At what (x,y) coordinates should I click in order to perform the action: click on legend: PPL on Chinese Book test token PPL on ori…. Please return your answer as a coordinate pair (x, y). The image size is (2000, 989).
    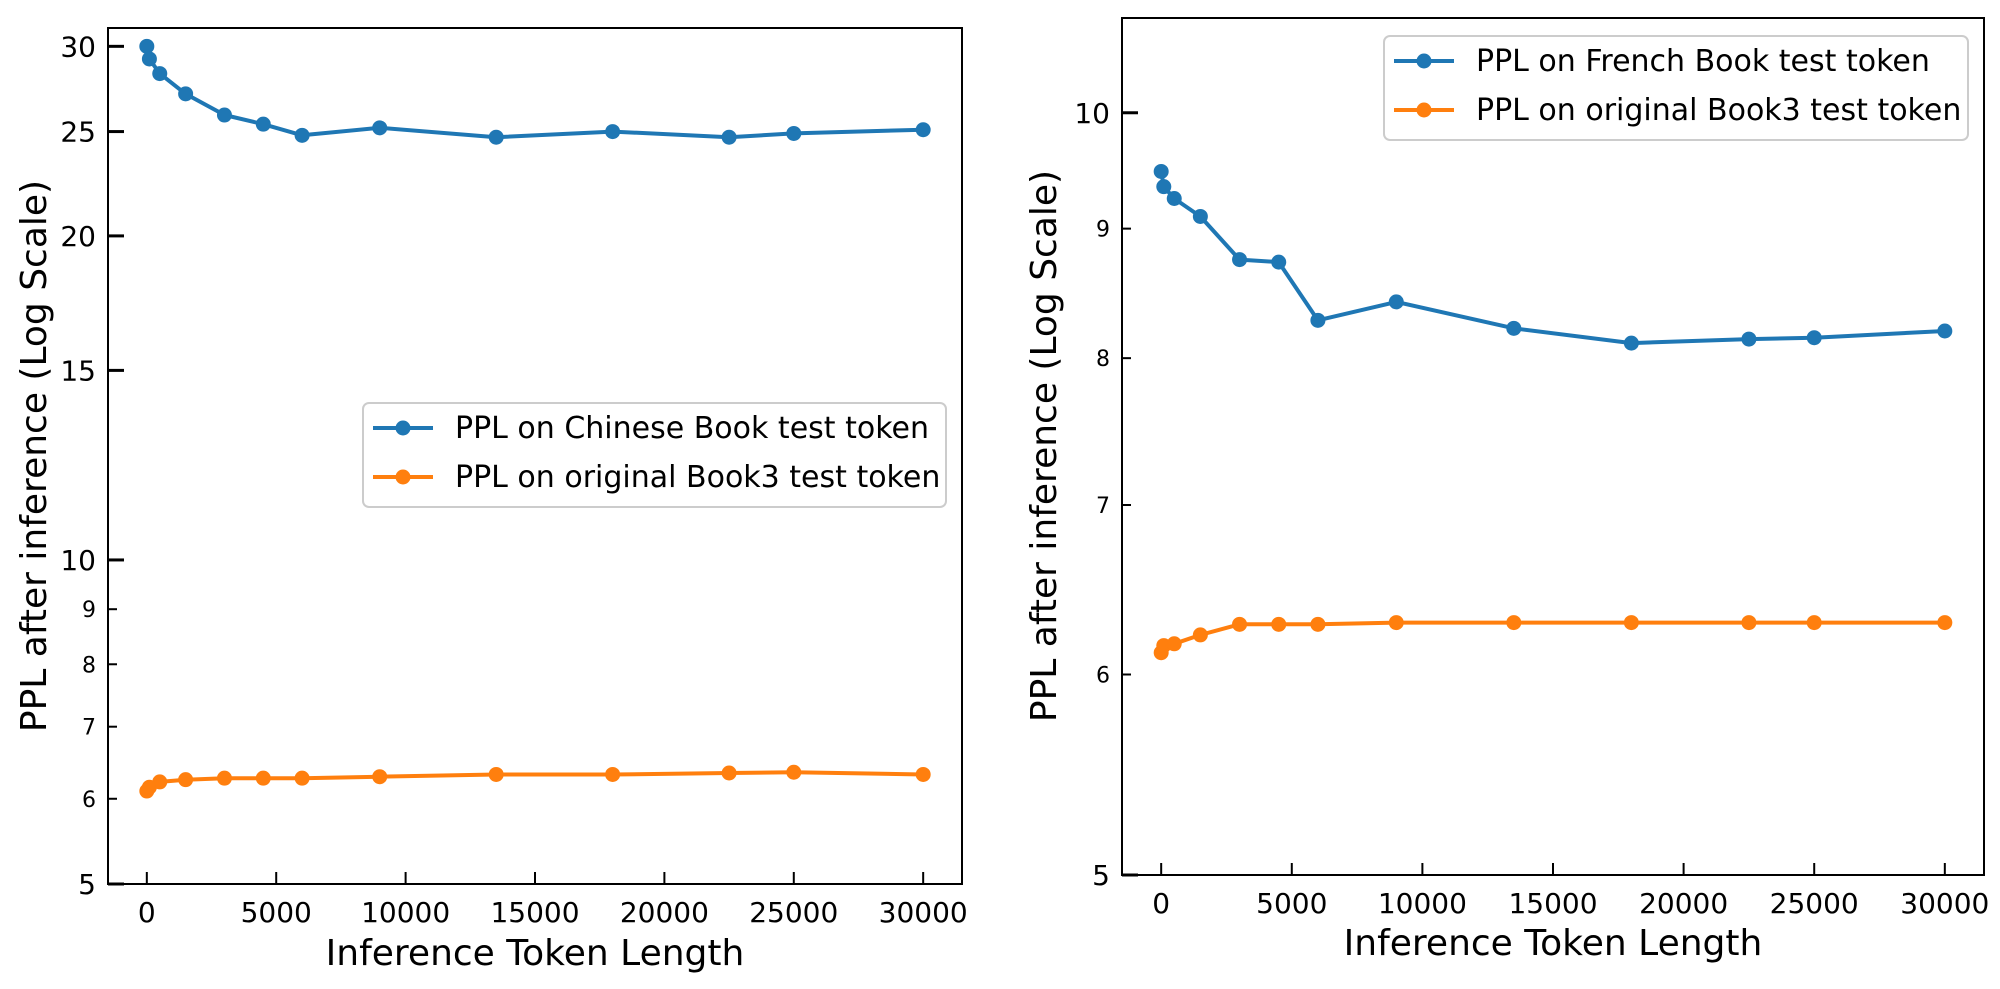
    Looking at the image, I should click on (654, 455).